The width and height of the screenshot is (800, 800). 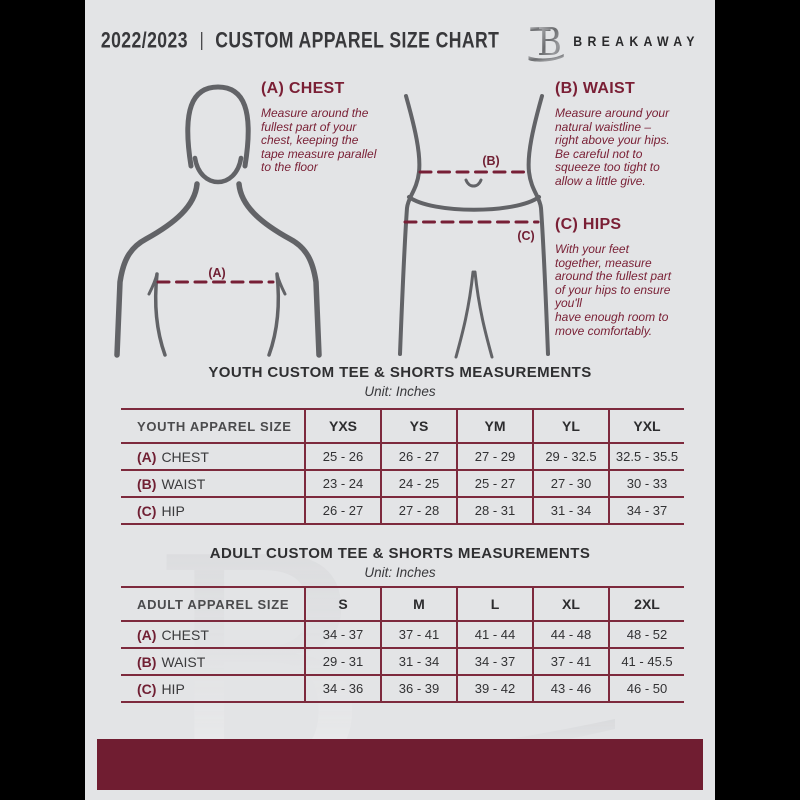 I want to click on value-cell: 48 - 52, so click(x=646, y=634).